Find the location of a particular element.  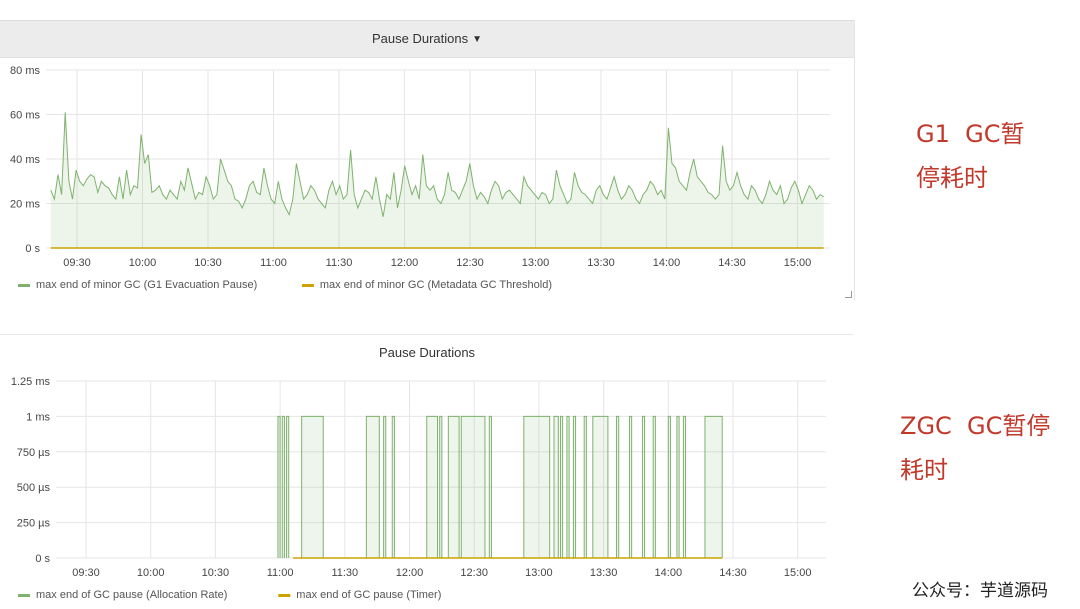

panel-header: Pause Durations ▼ is located at coordinates (427, 39).